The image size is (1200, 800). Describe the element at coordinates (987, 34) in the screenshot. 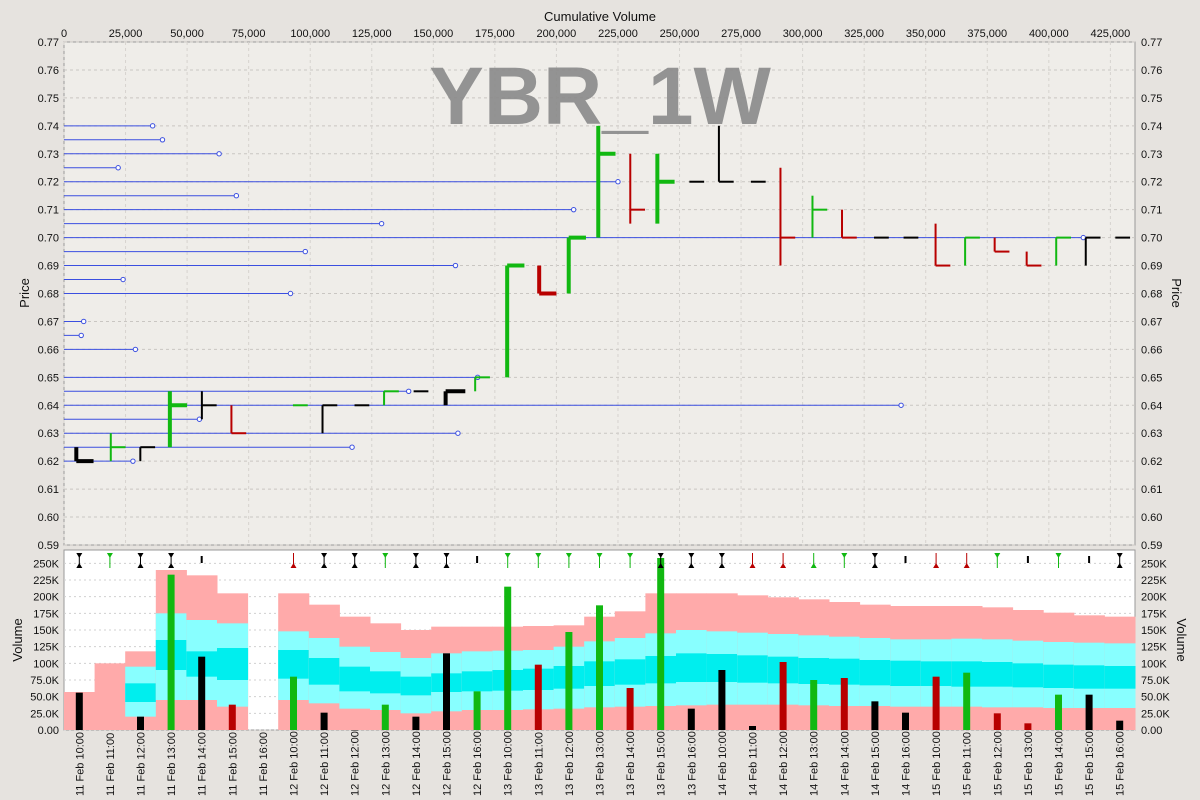

I see `top-tick-label: 375,000` at that location.